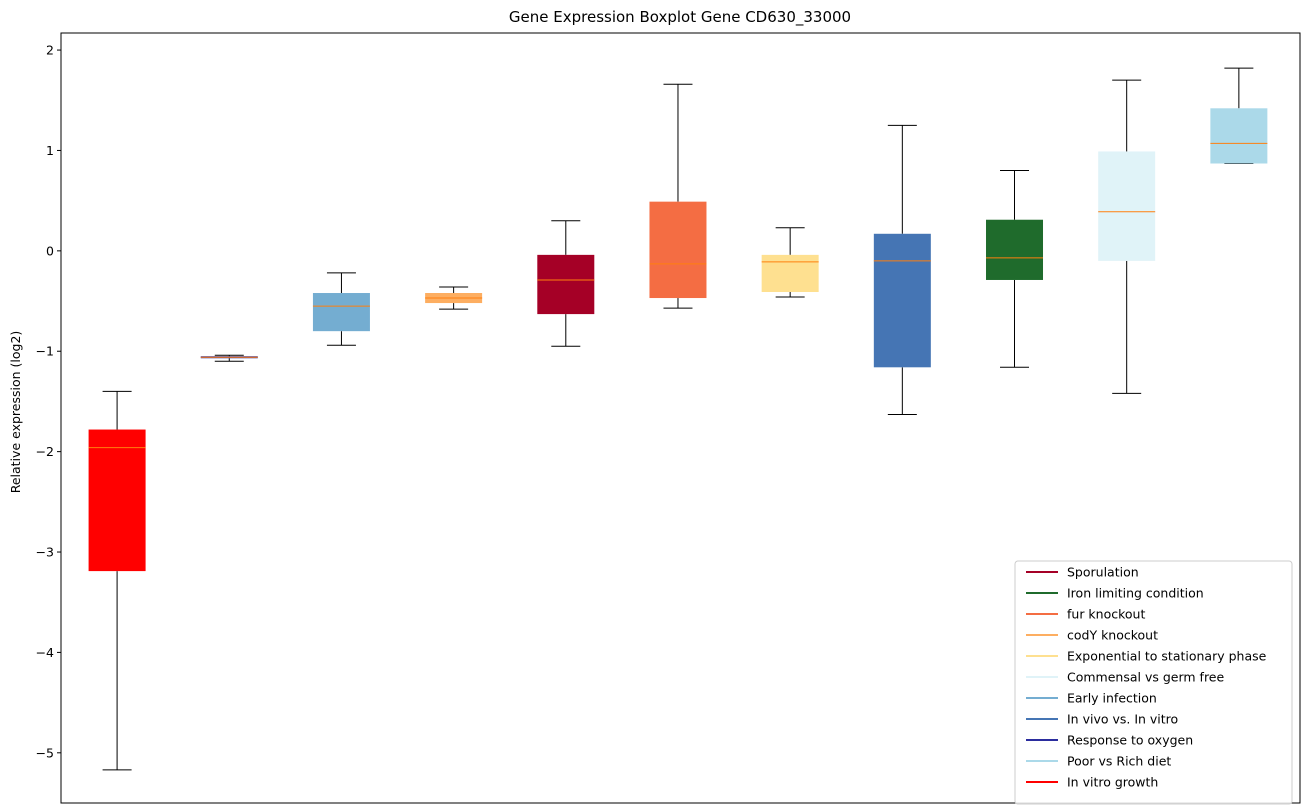 The image size is (1309, 812). I want to click on y-tick-label: −4, so click(45, 652).